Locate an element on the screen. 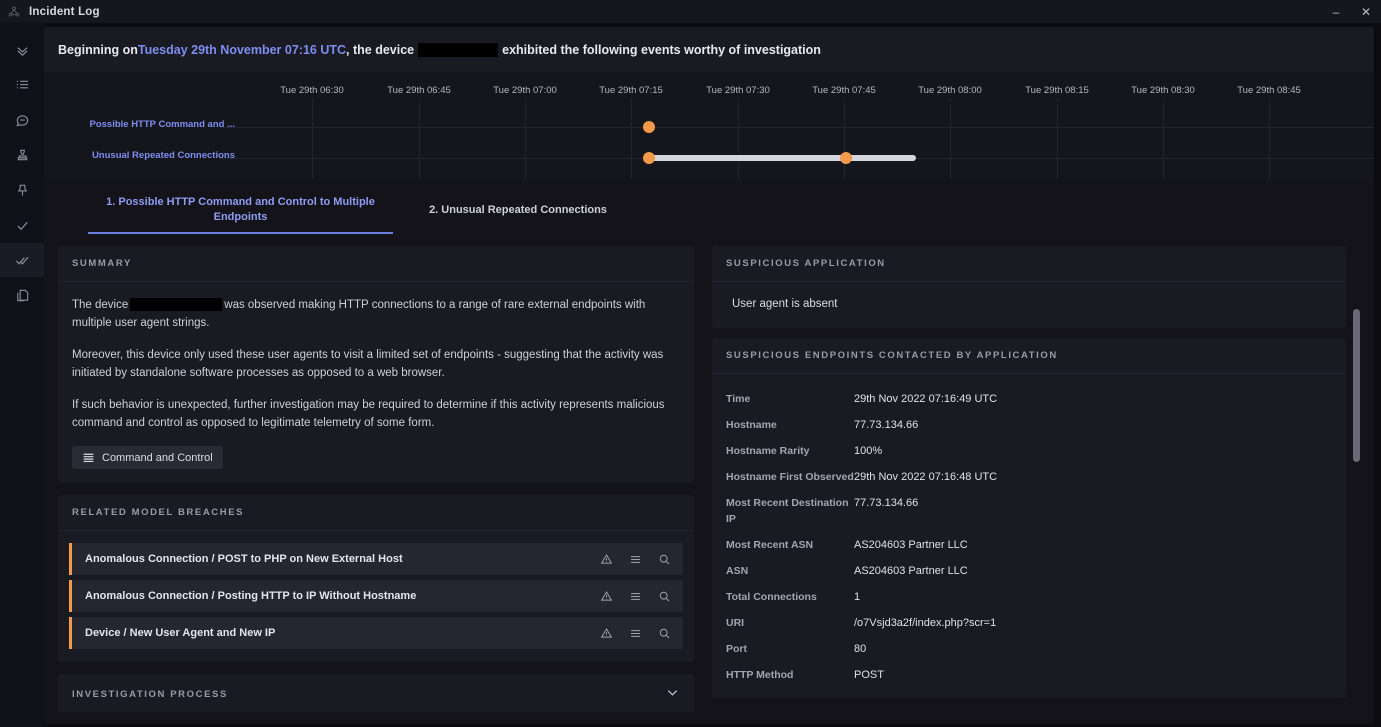 This screenshot has width=1381, height=727. sidebar-item-copy is located at coordinates (22, 295).